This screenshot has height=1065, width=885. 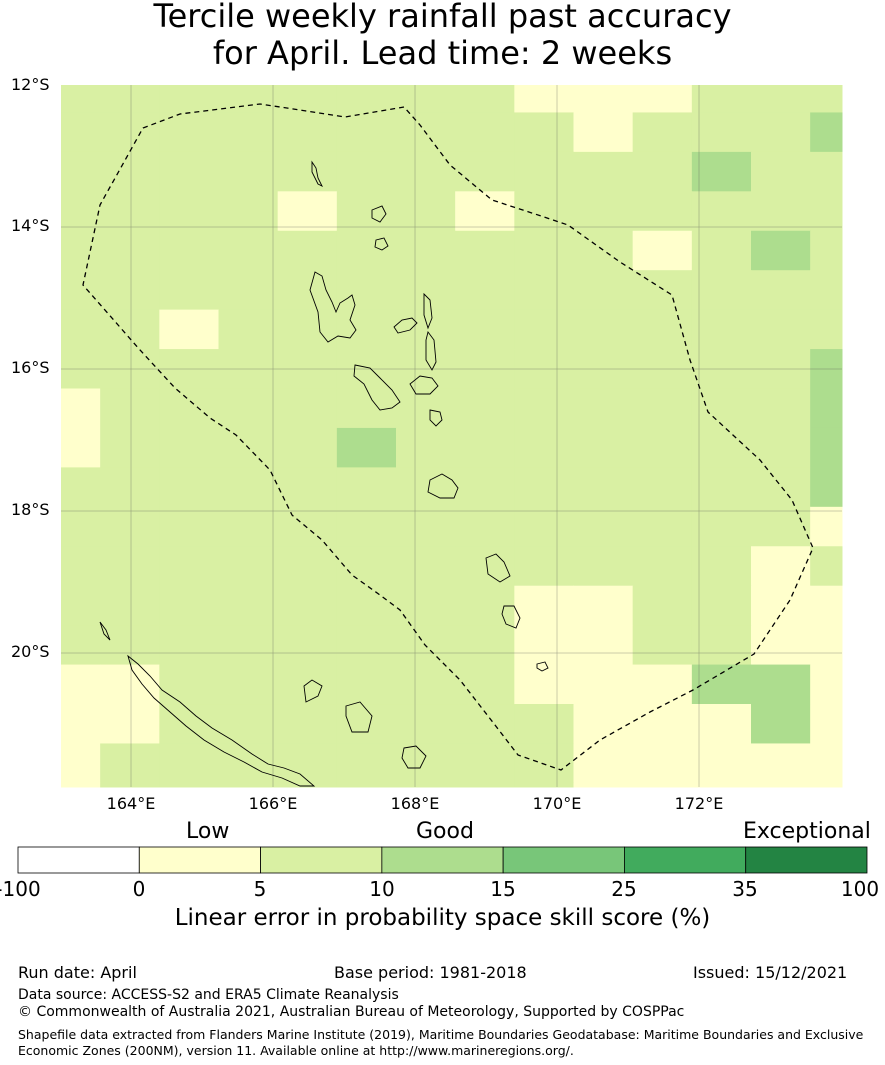 What do you see at coordinates (699, 803) in the screenshot?
I see `lon-label-172e: 172°E` at bounding box center [699, 803].